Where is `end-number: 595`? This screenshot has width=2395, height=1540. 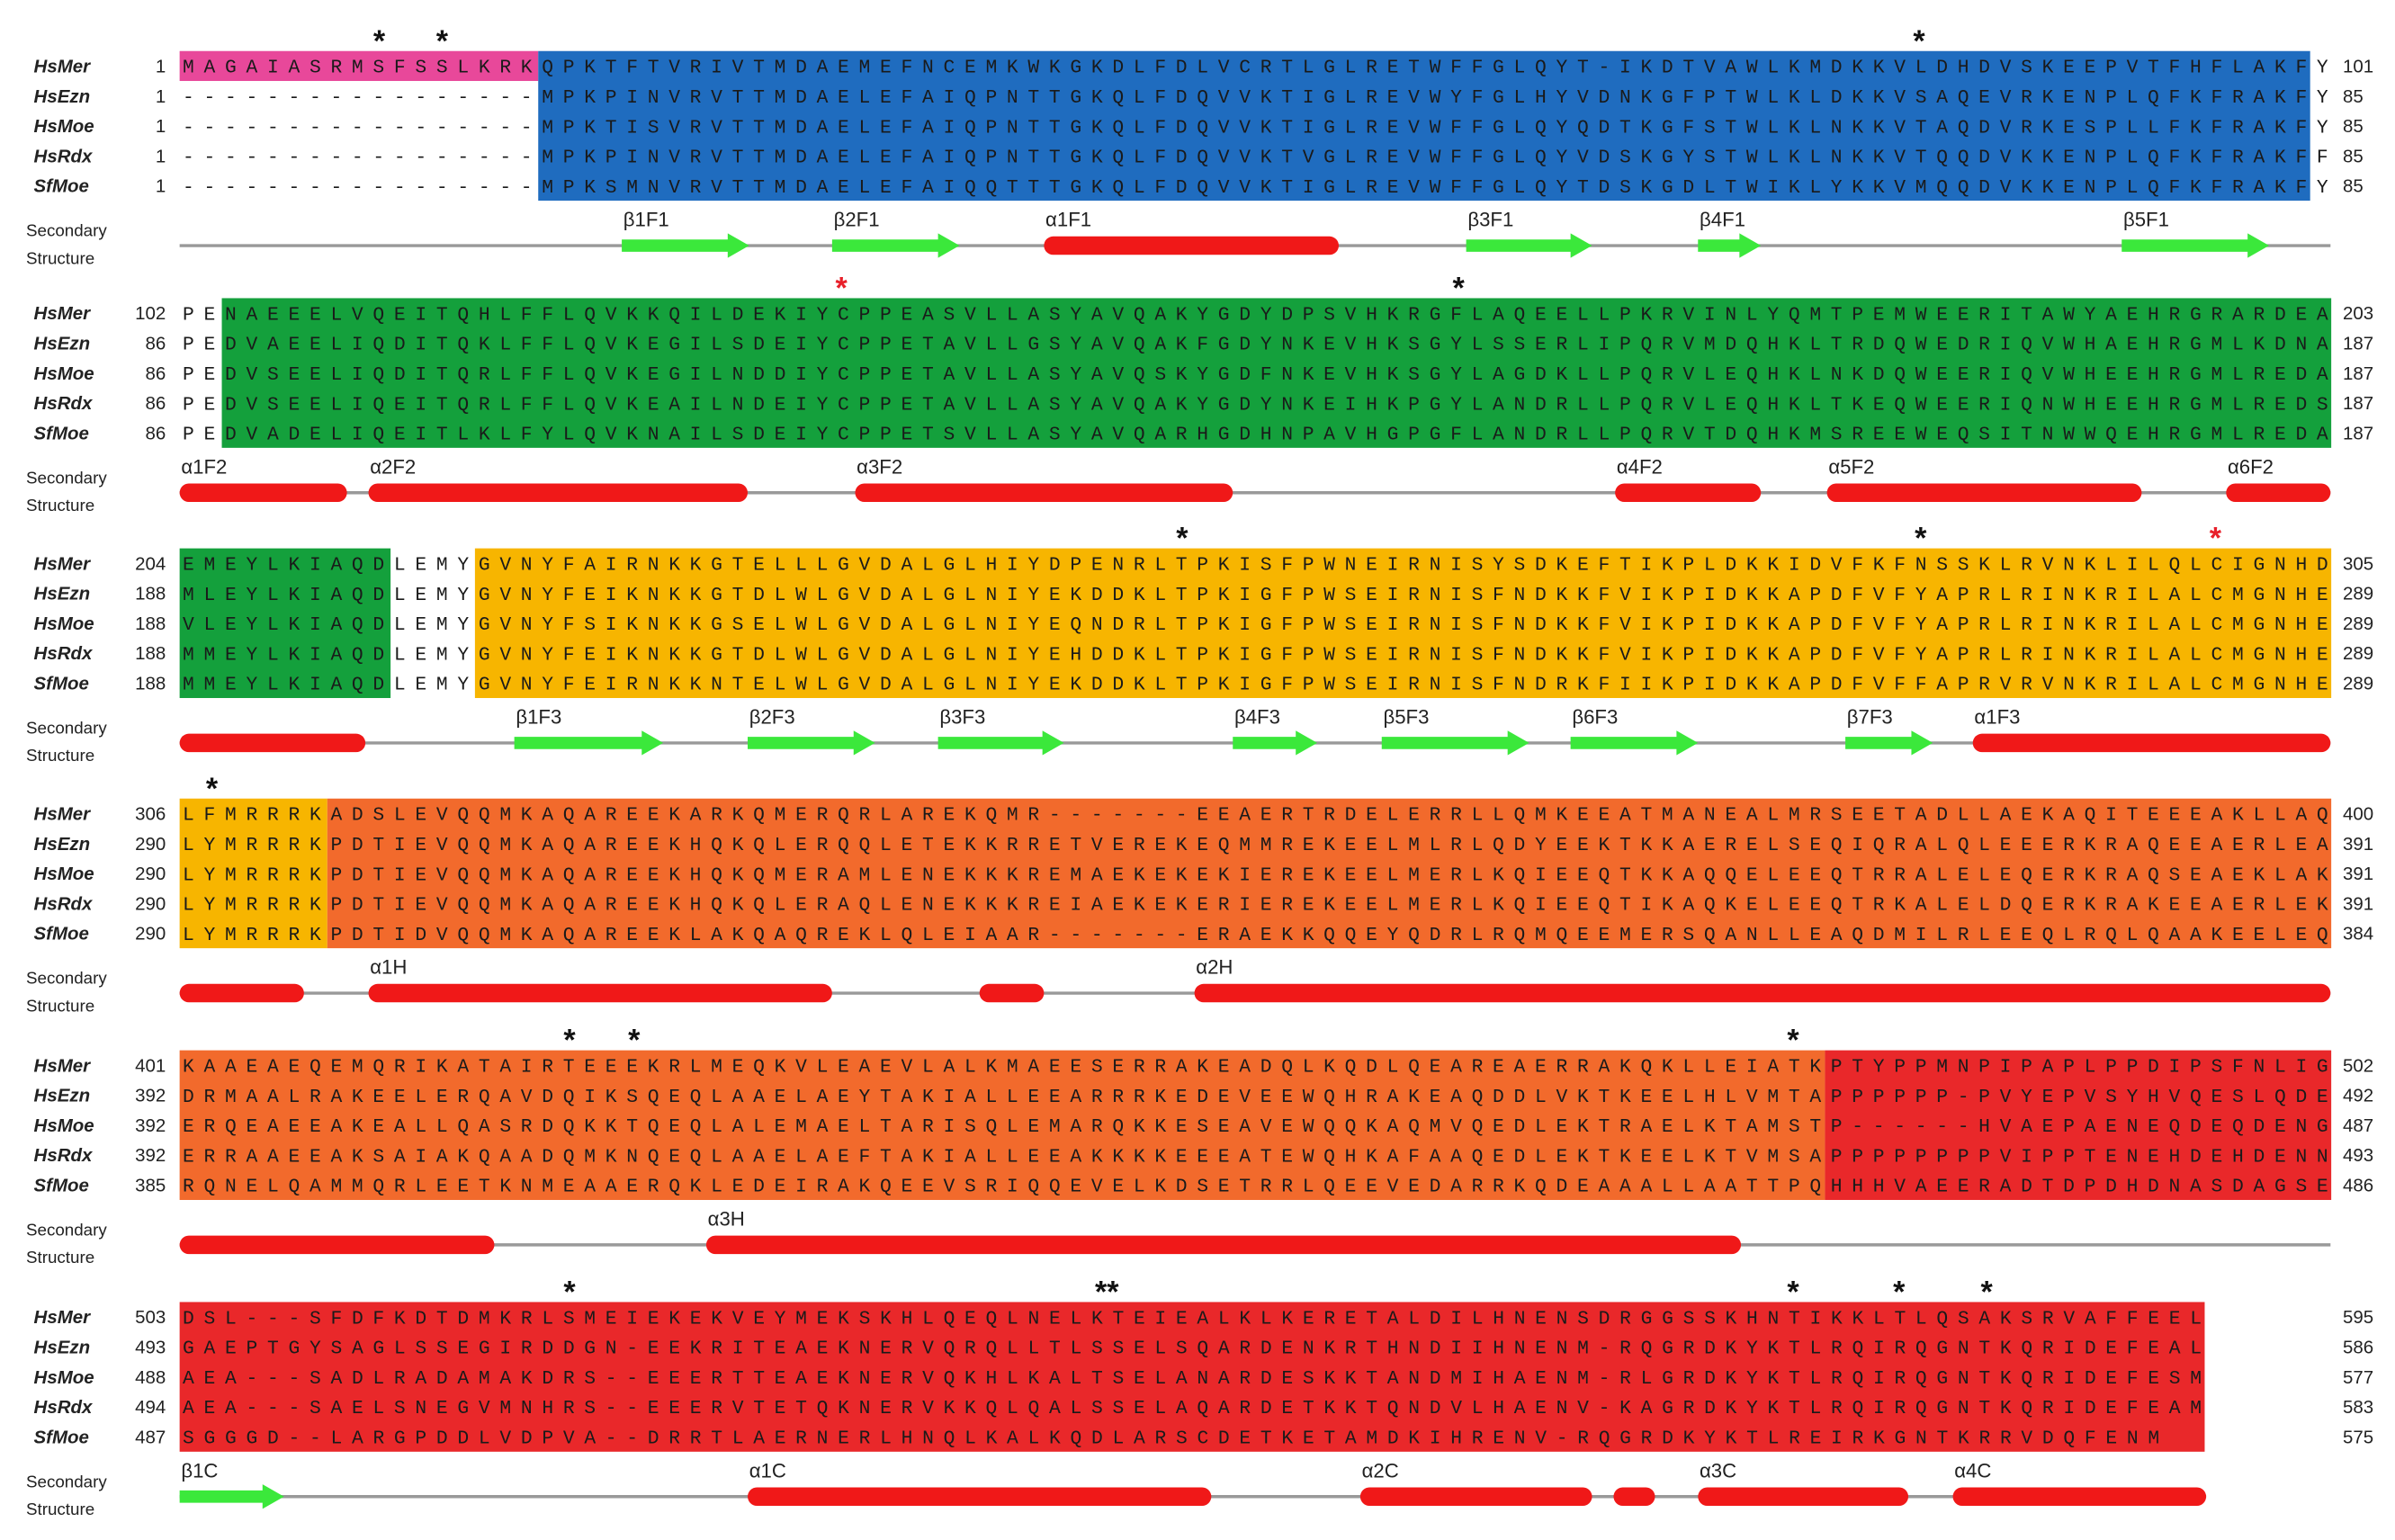 end-number: 595 is located at coordinates (2358, 1317).